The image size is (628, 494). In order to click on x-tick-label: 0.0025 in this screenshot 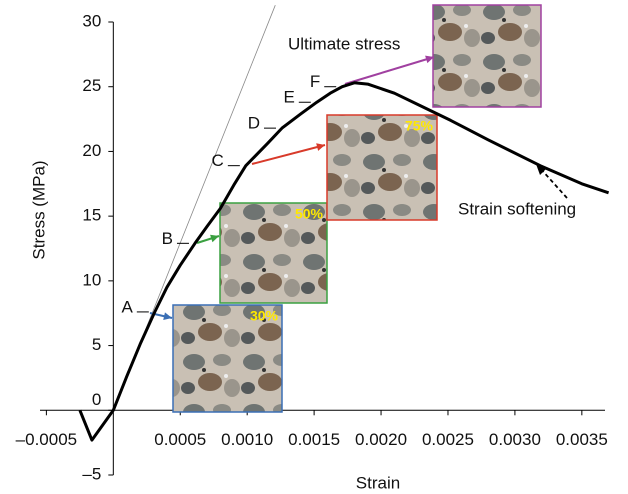, I will do `click(448, 439)`.